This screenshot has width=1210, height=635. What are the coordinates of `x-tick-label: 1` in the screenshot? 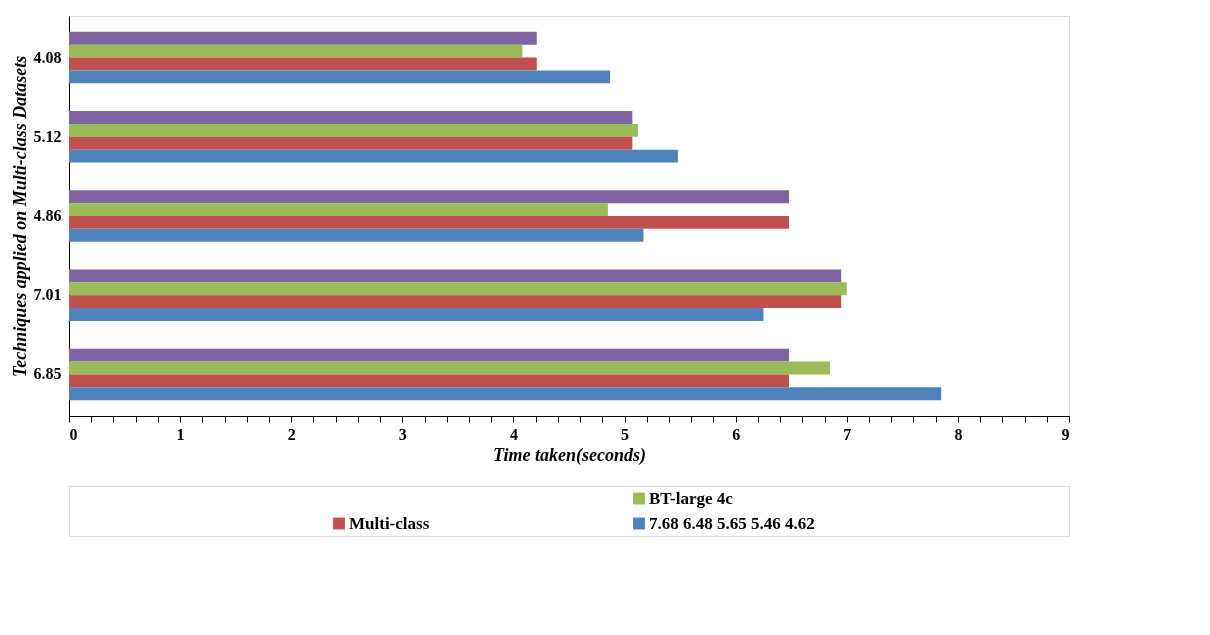 It's located at (180, 434).